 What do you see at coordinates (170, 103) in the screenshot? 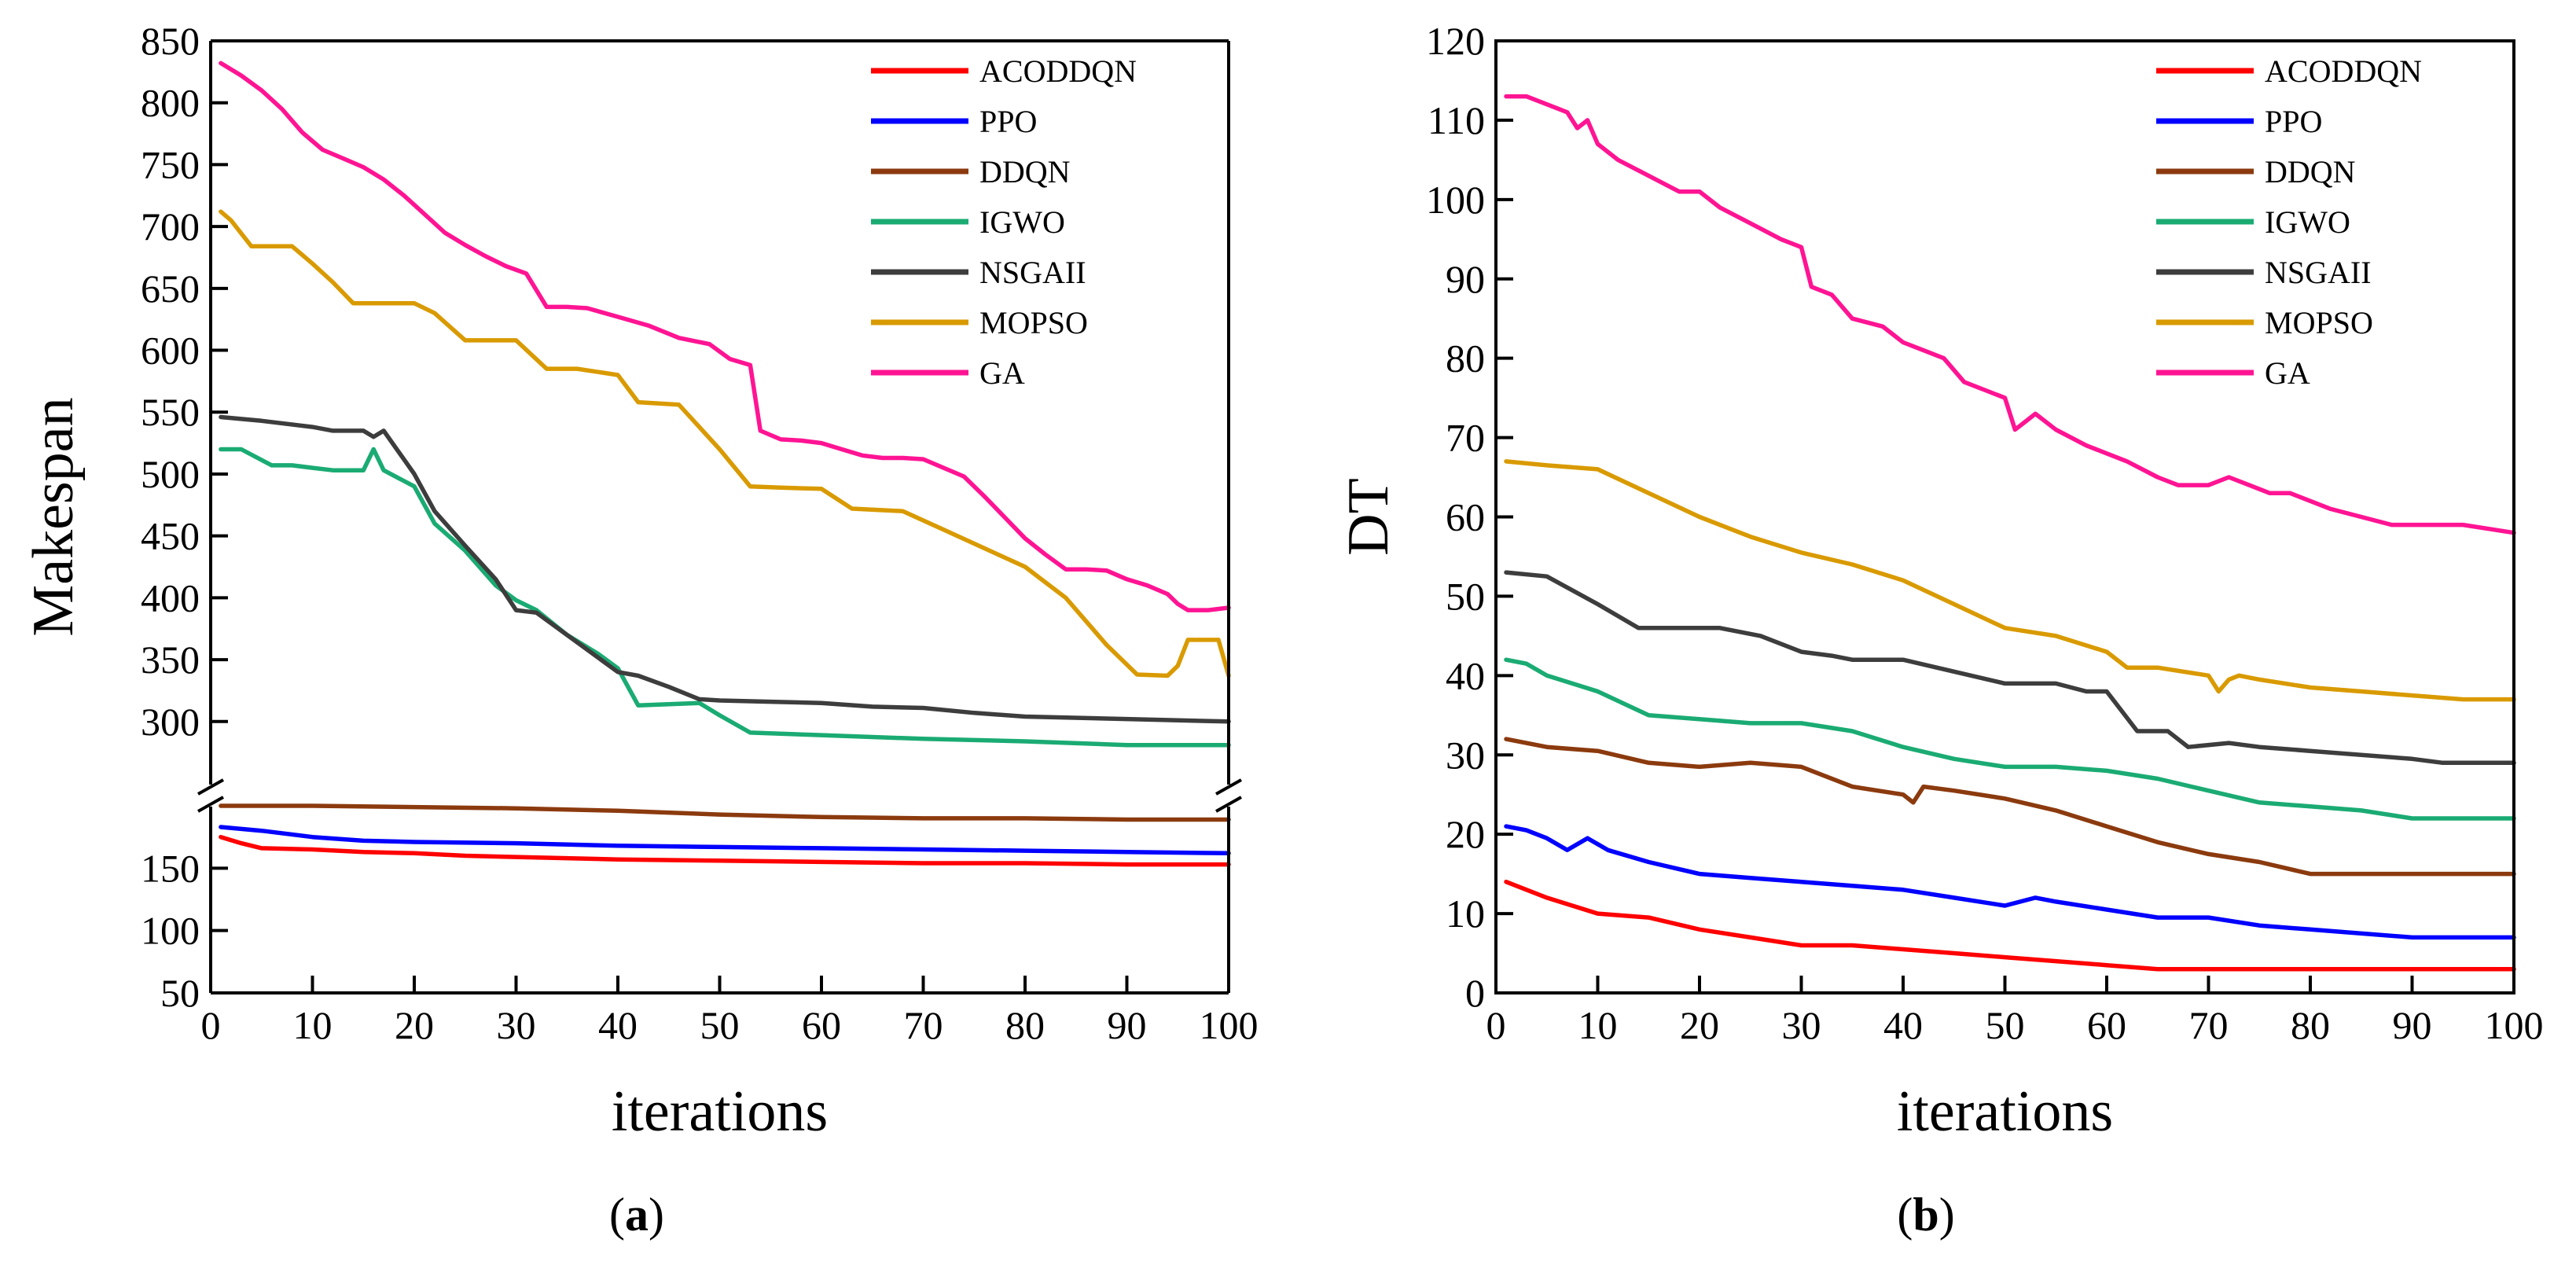
I see `panel-a-y-tick-label: 800` at bounding box center [170, 103].